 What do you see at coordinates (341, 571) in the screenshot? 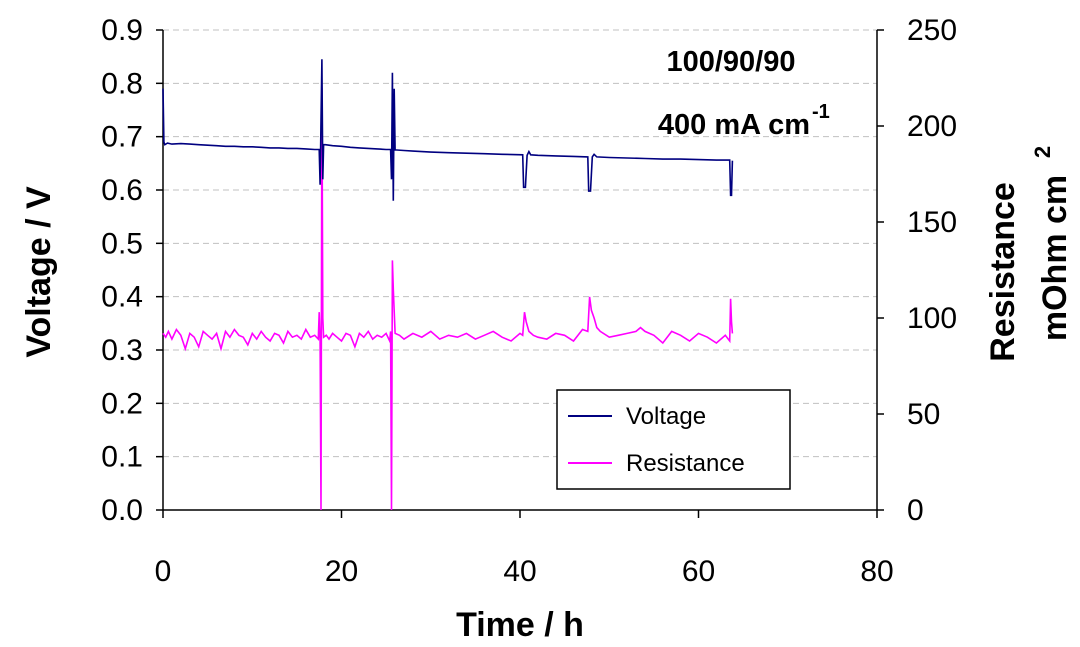
I see `x-tick-label-1: 20` at bounding box center [341, 571].